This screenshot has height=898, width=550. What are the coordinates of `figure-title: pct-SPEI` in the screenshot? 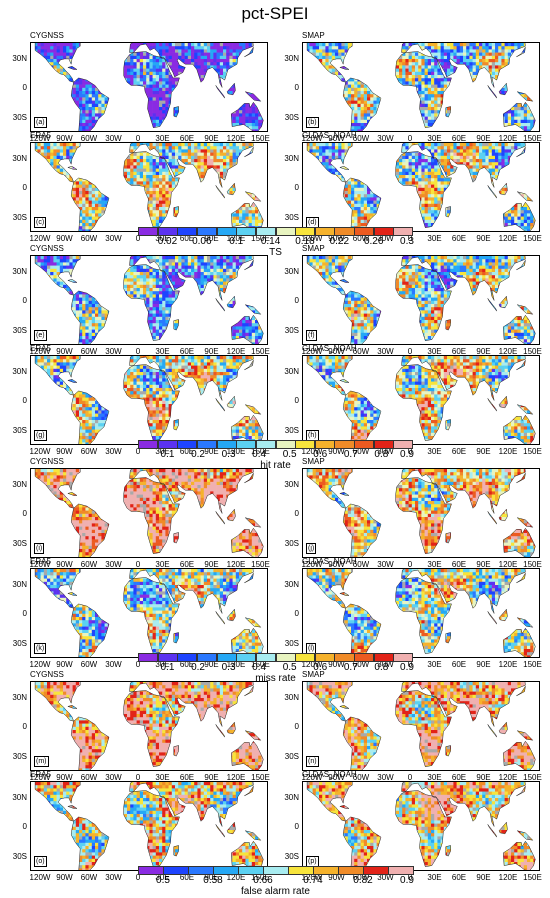 It's located at (275, 14).